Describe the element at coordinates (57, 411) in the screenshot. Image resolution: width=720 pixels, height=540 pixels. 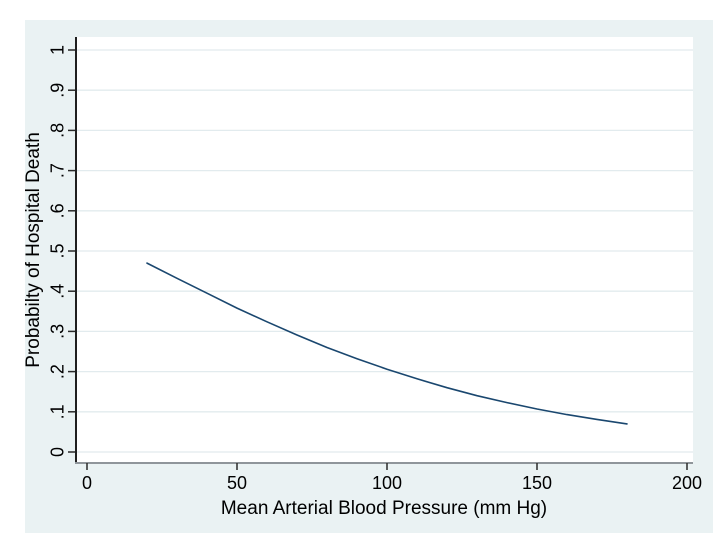
I see `y-tick-label: .1` at that location.